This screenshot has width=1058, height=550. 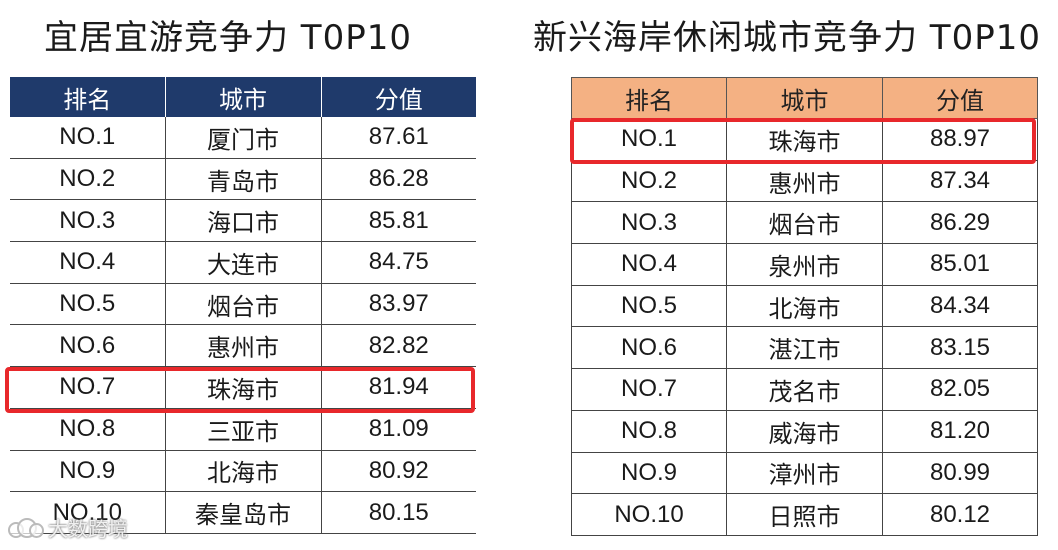 What do you see at coordinates (398, 138) in the screenshot?
I see `score-cell: 87.61` at bounding box center [398, 138].